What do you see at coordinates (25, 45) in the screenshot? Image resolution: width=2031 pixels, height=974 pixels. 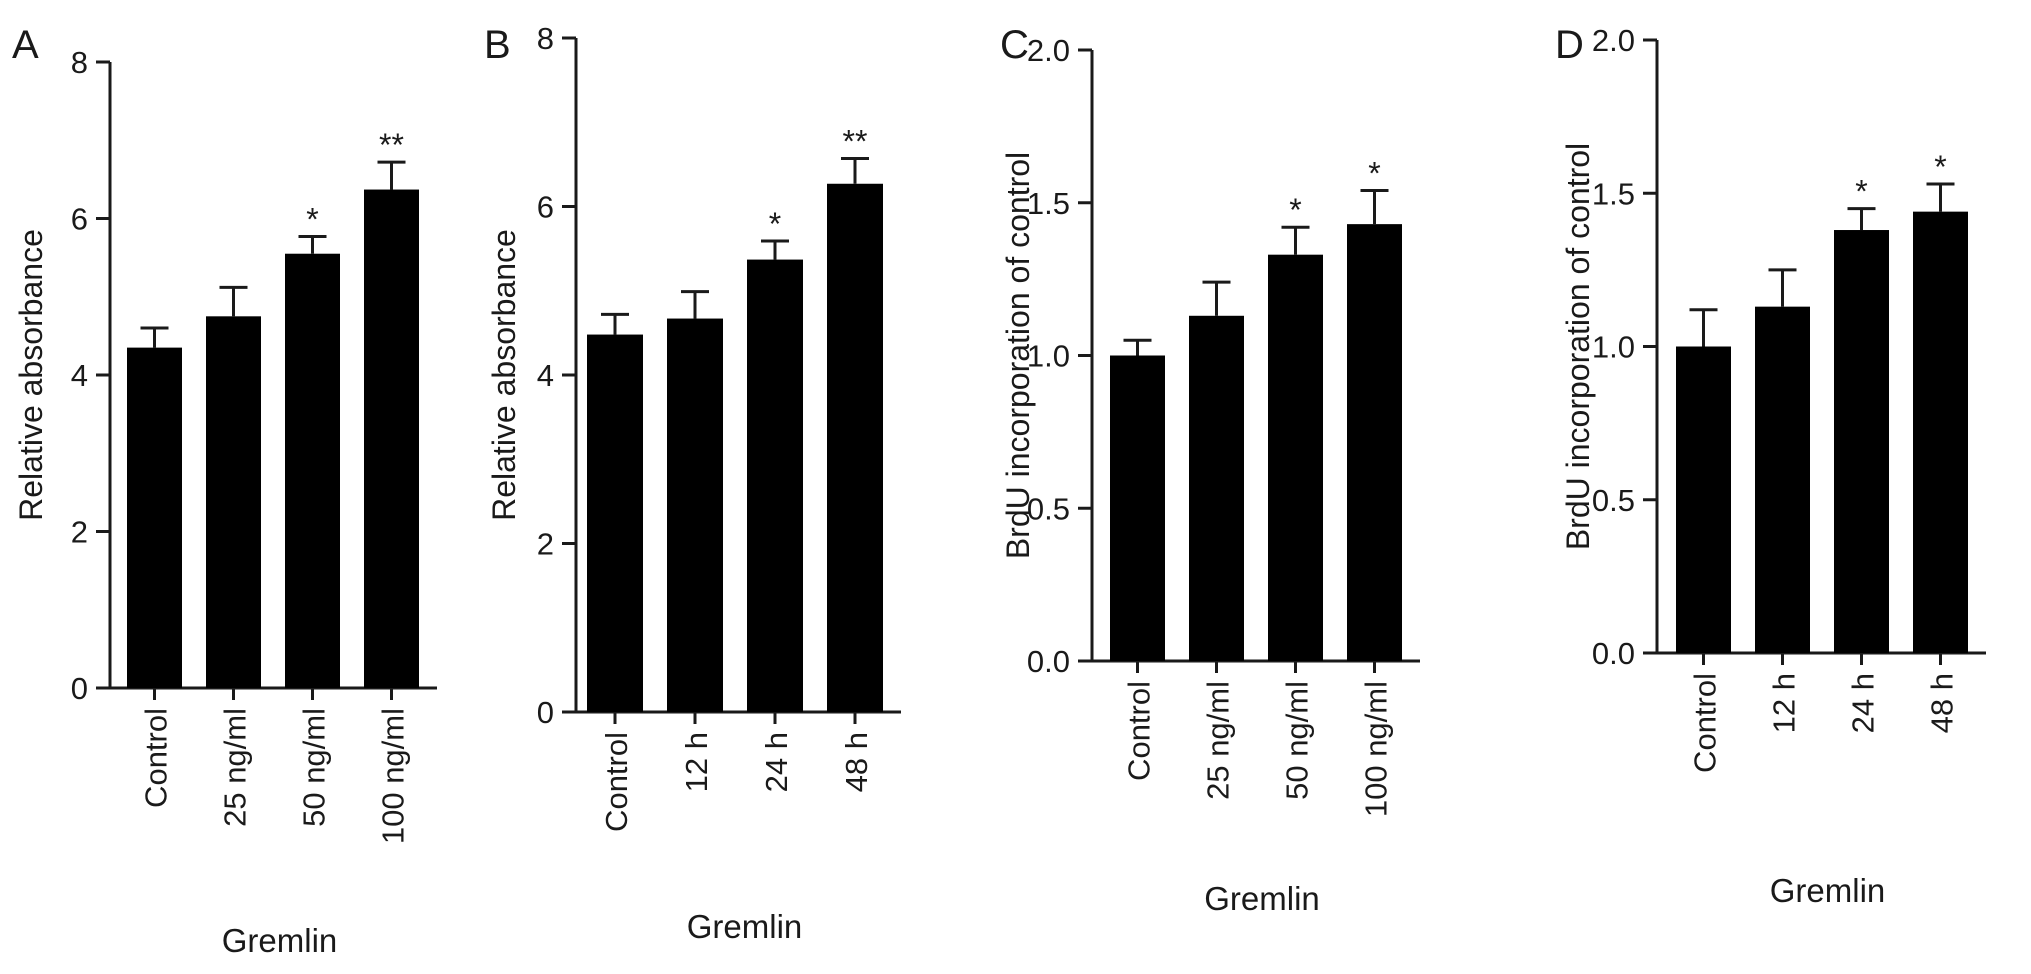 I see `panel-label: A` at bounding box center [25, 45].